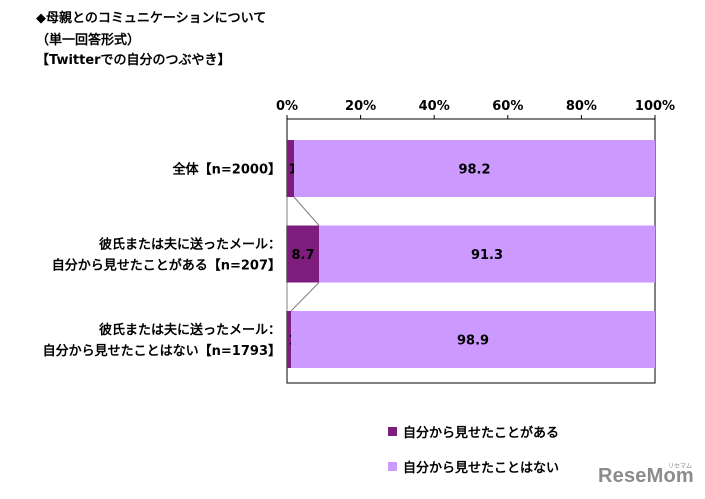  What do you see at coordinates (481, 433) in the screenshot?
I see `legend-label-shown: 自分から見せたことがある` at bounding box center [481, 433].